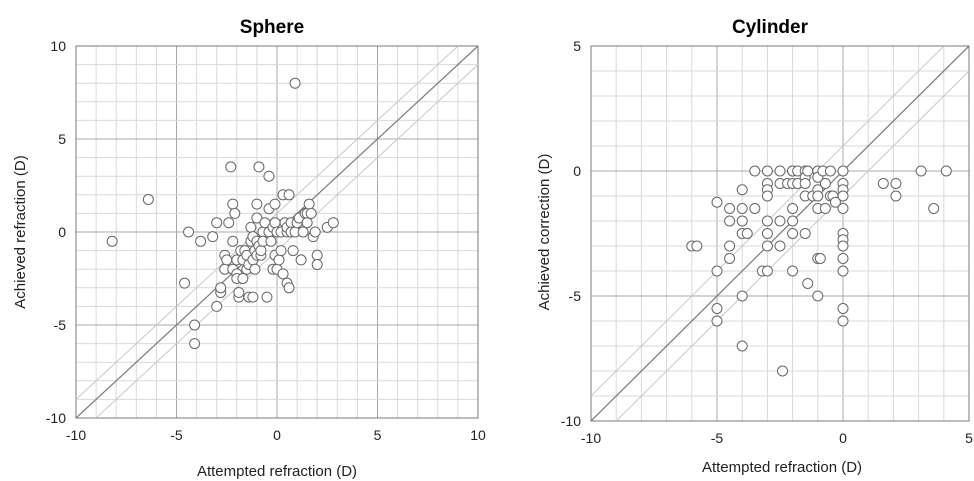 This screenshot has width=974, height=481. Describe the element at coordinates (277, 471) in the screenshot. I see `x-axis-label: Attempted refraction (D)` at that location.